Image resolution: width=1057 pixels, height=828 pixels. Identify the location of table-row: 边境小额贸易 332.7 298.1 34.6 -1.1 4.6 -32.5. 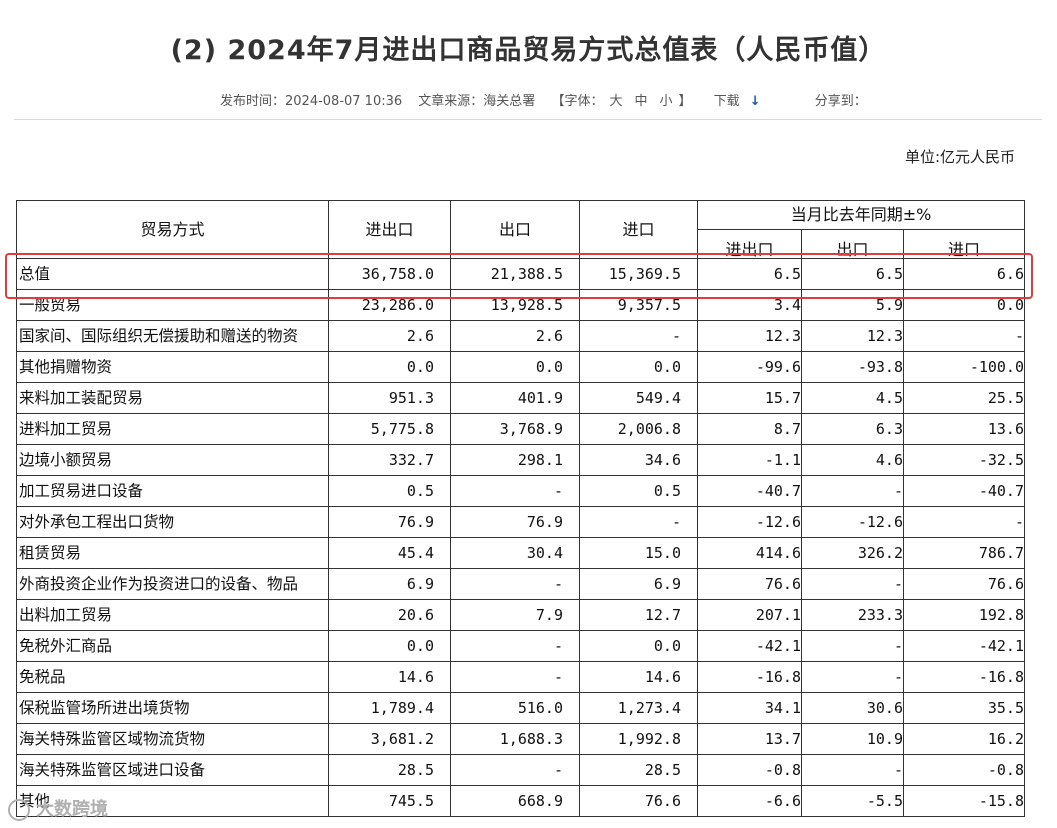
(520, 460).